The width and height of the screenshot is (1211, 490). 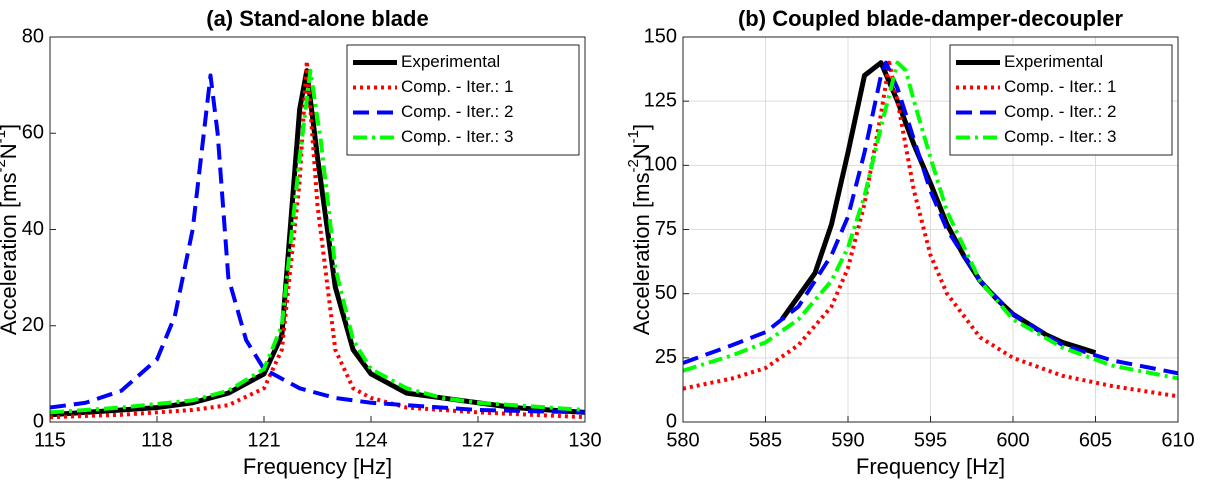 What do you see at coordinates (317, 18) in the screenshot?
I see `chart-title: (a) Stand-alone blade` at bounding box center [317, 18].